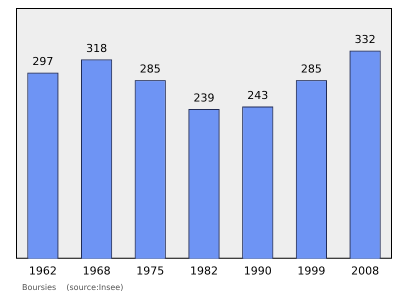 This screenshot has width=400, height=299. What do you see at coordinates (365, 39) in the screenshot?
I see `data-label: 332` at bounding box center [365, 39].